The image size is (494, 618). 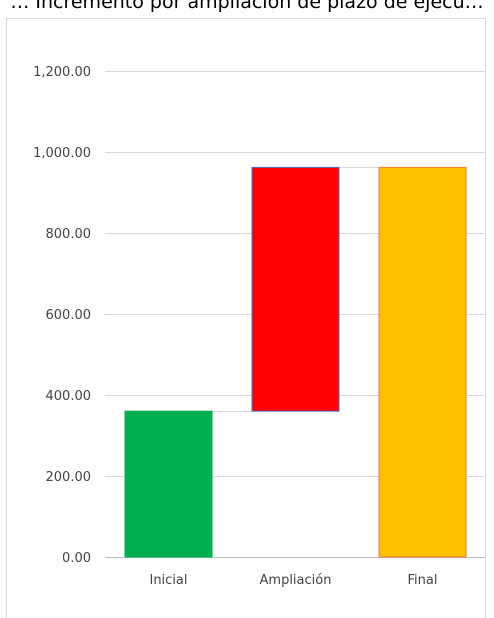 What do you see at coordinates (62, 72) in the screenshot?
I see `y-tick-label: 1,200.00` at bounding box center [62, 72].